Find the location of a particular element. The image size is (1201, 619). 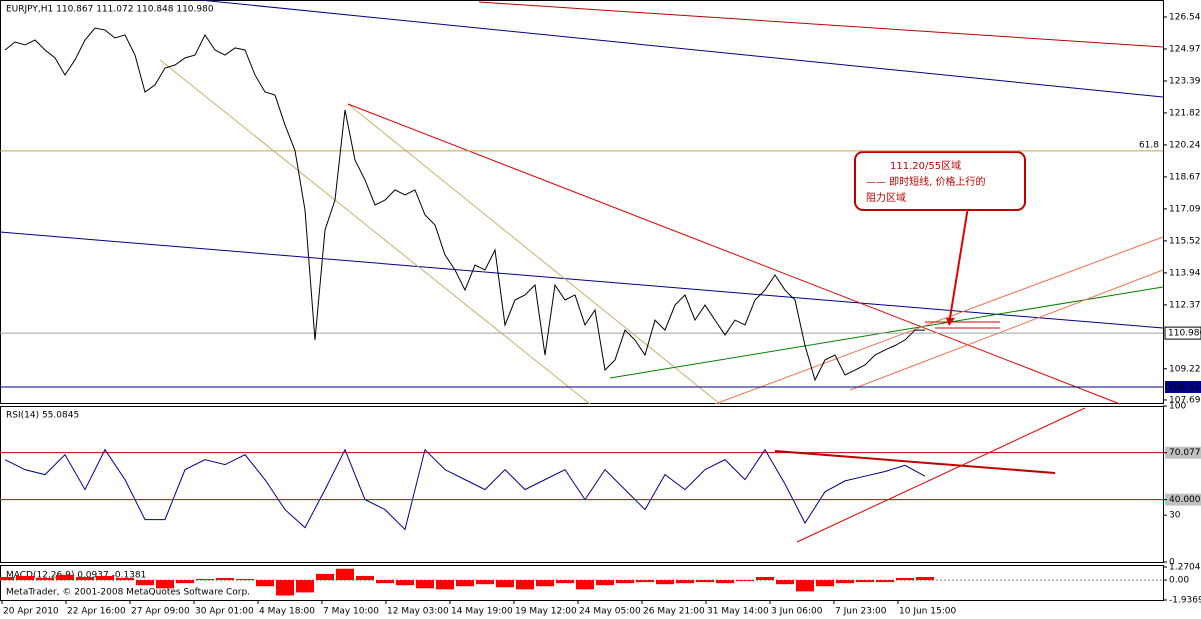

x-tick-label: 31 May 14:00 is located at coordinates (738, 612).